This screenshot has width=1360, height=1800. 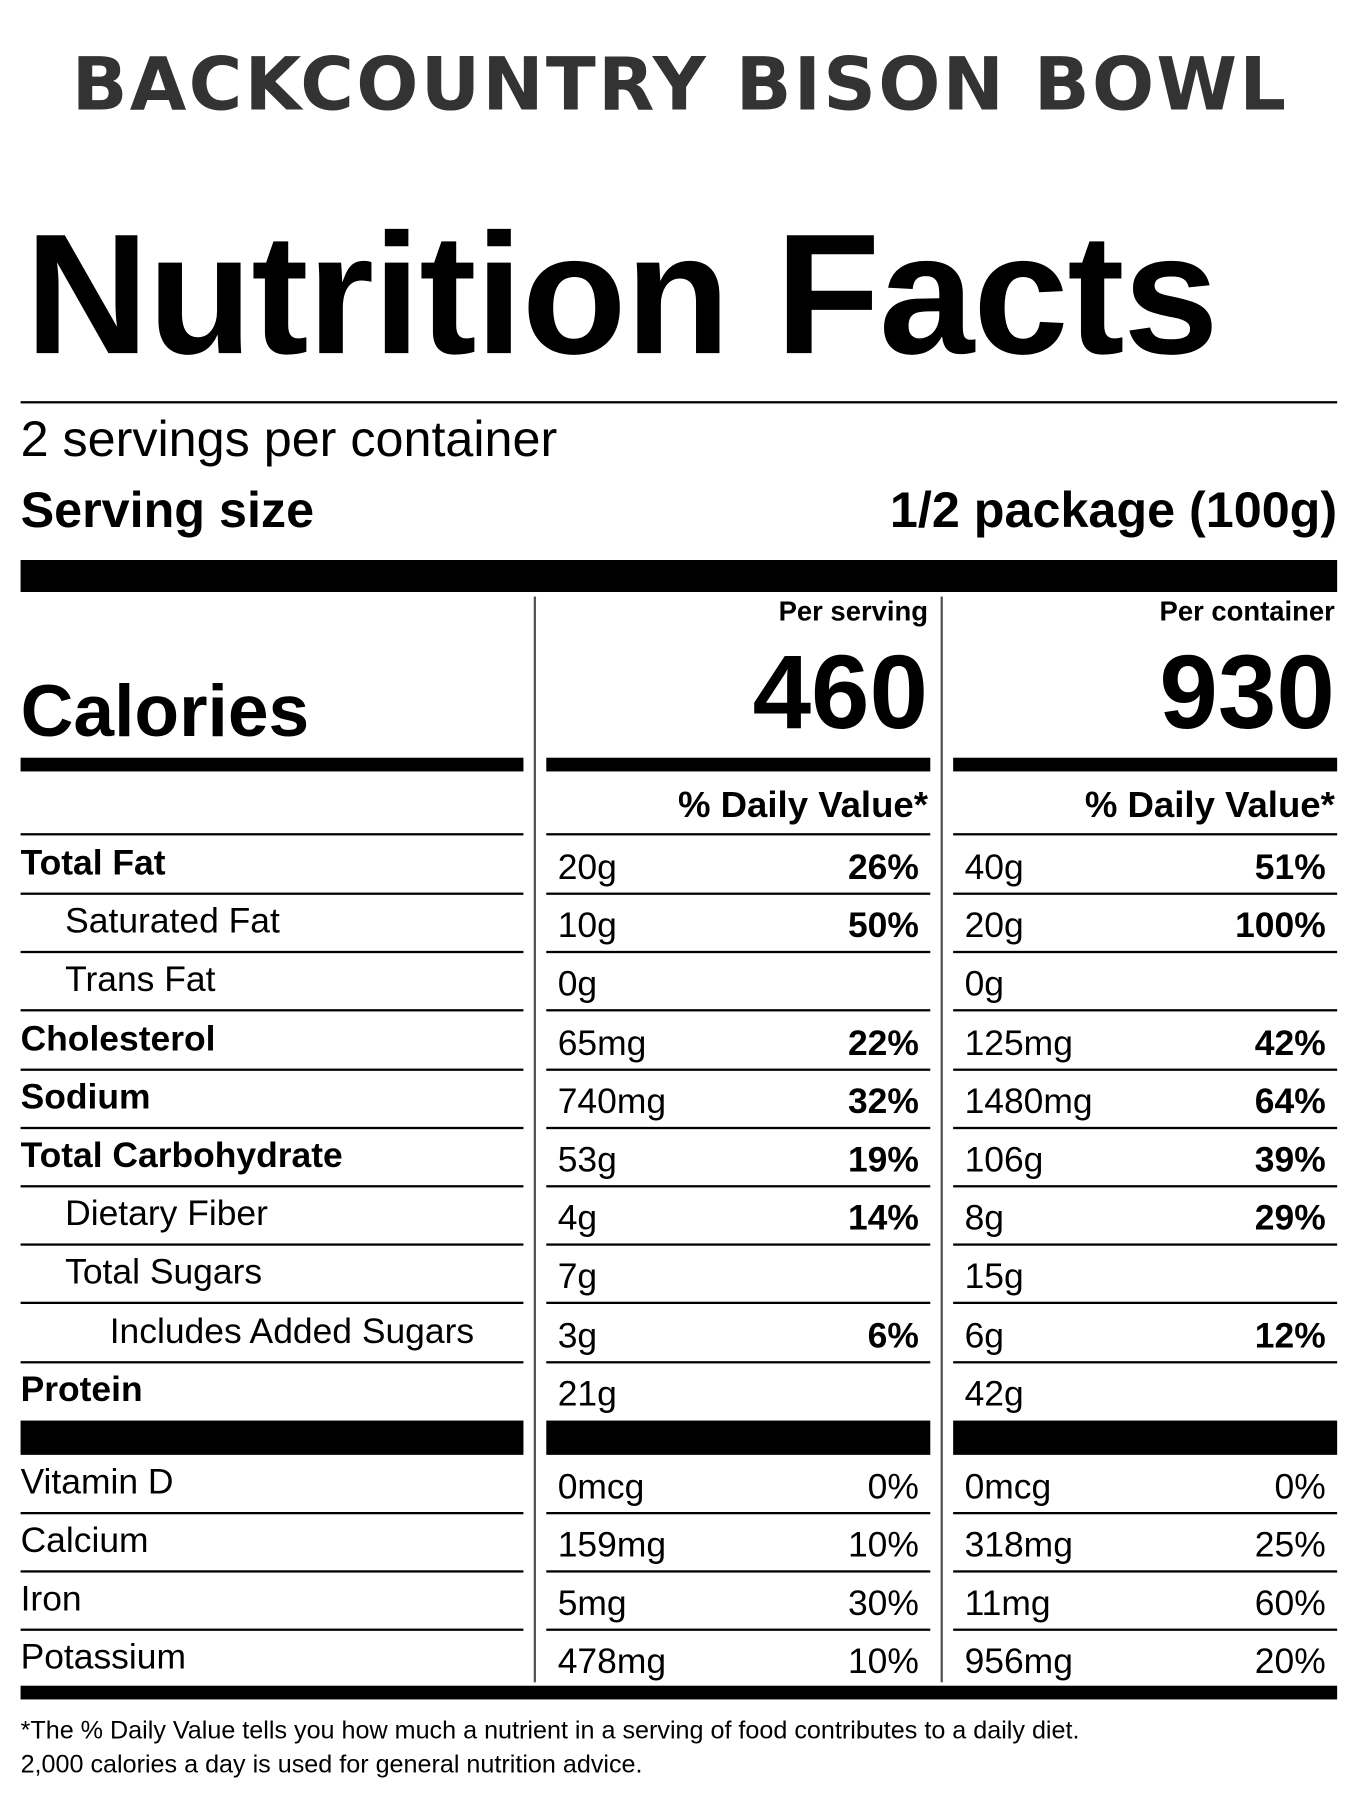 I want to click on amount: 1480mg, so click(x=1028, y=1100).